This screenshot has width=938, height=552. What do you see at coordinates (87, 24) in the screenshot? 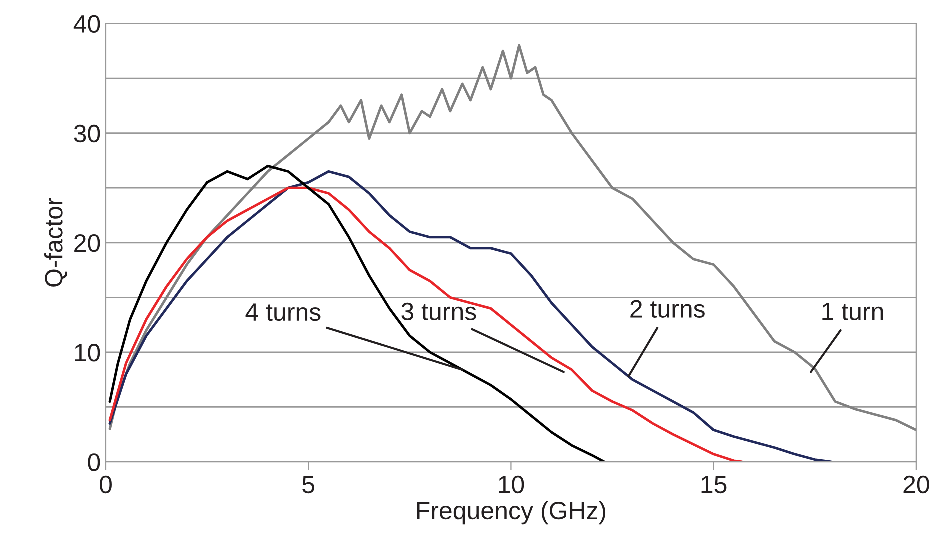
I see `y-tick-label: 40` at bounding box center [87, 24].